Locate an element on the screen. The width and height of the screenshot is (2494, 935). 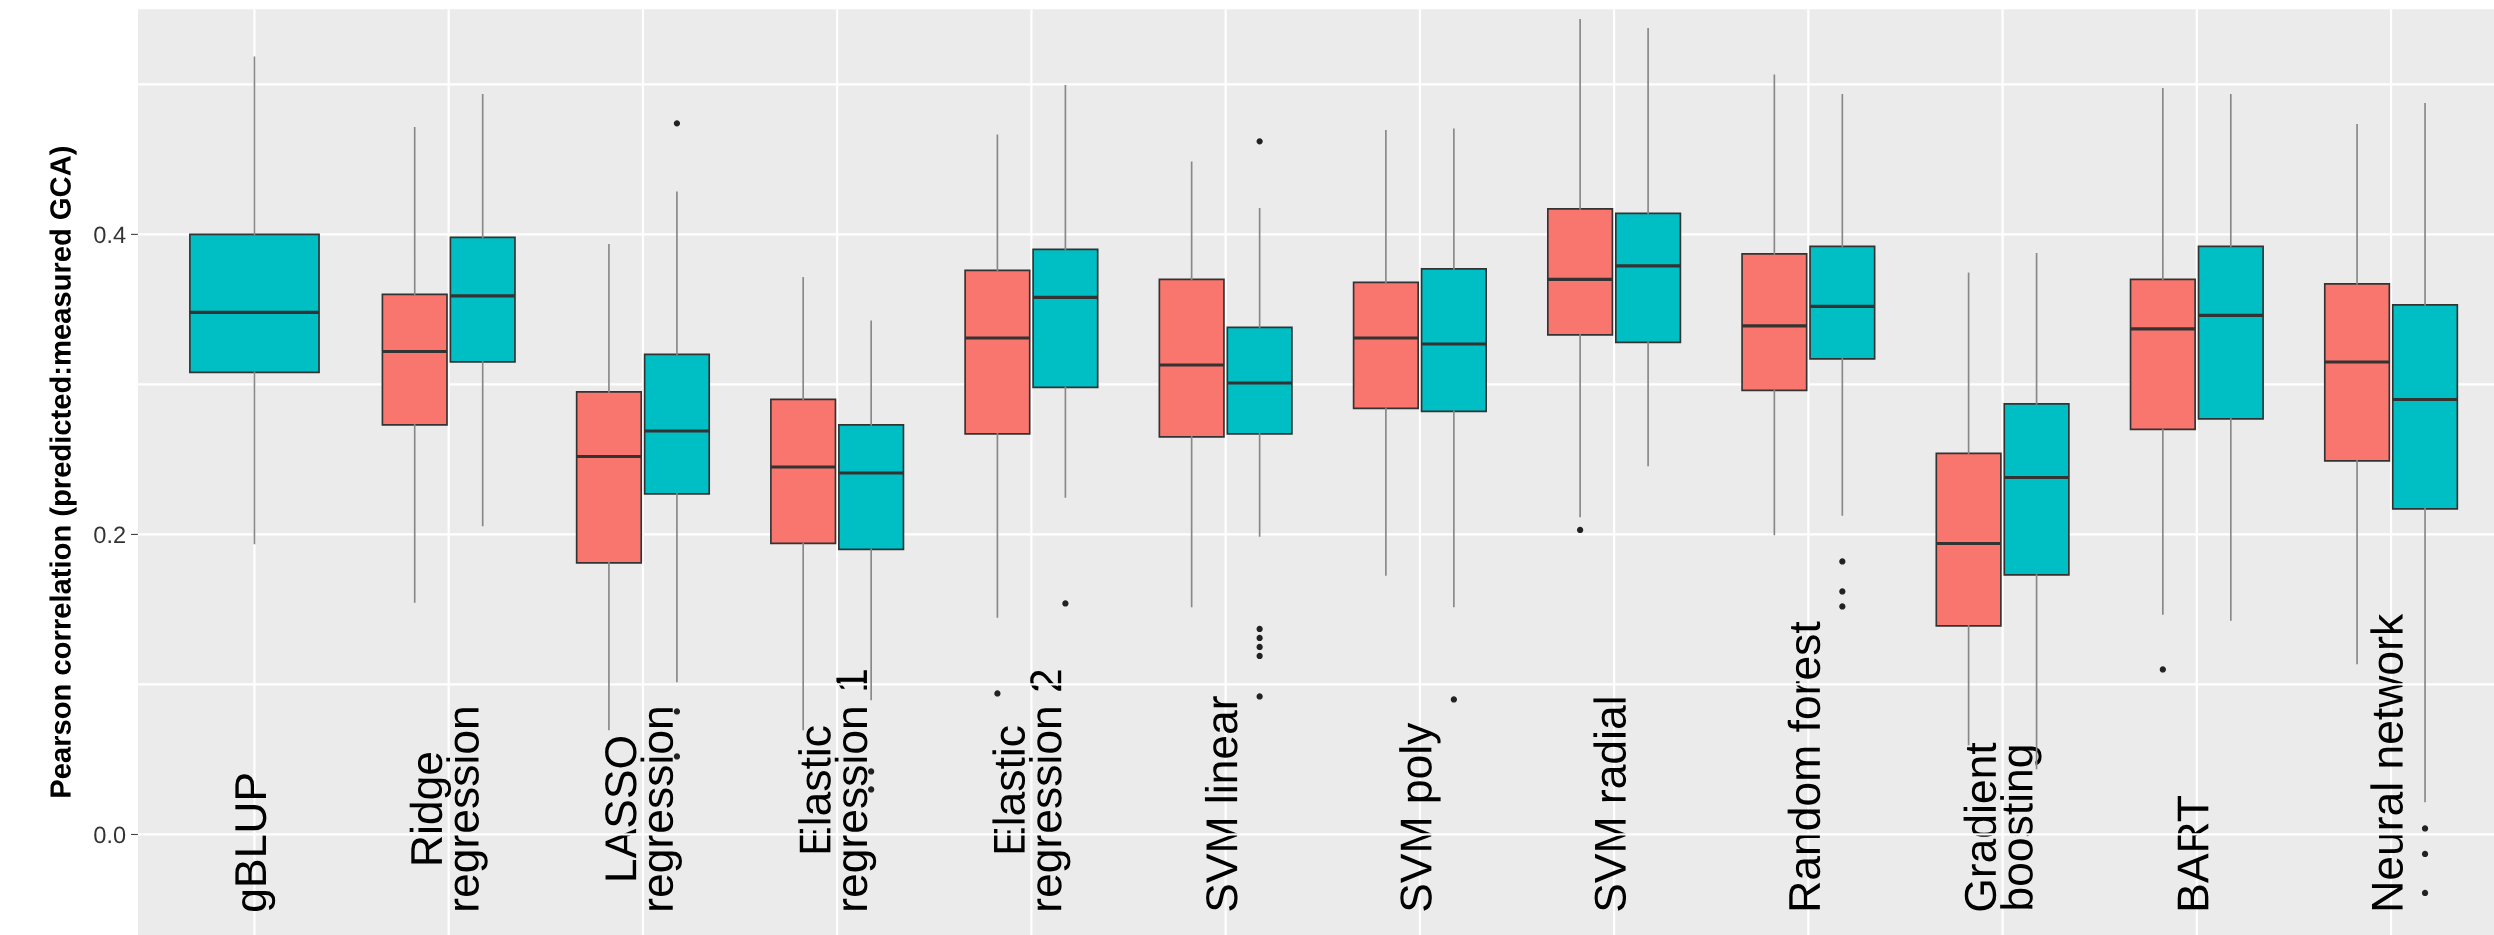
x-tick-label: LASSO regression is located at coordinates (643, 809).